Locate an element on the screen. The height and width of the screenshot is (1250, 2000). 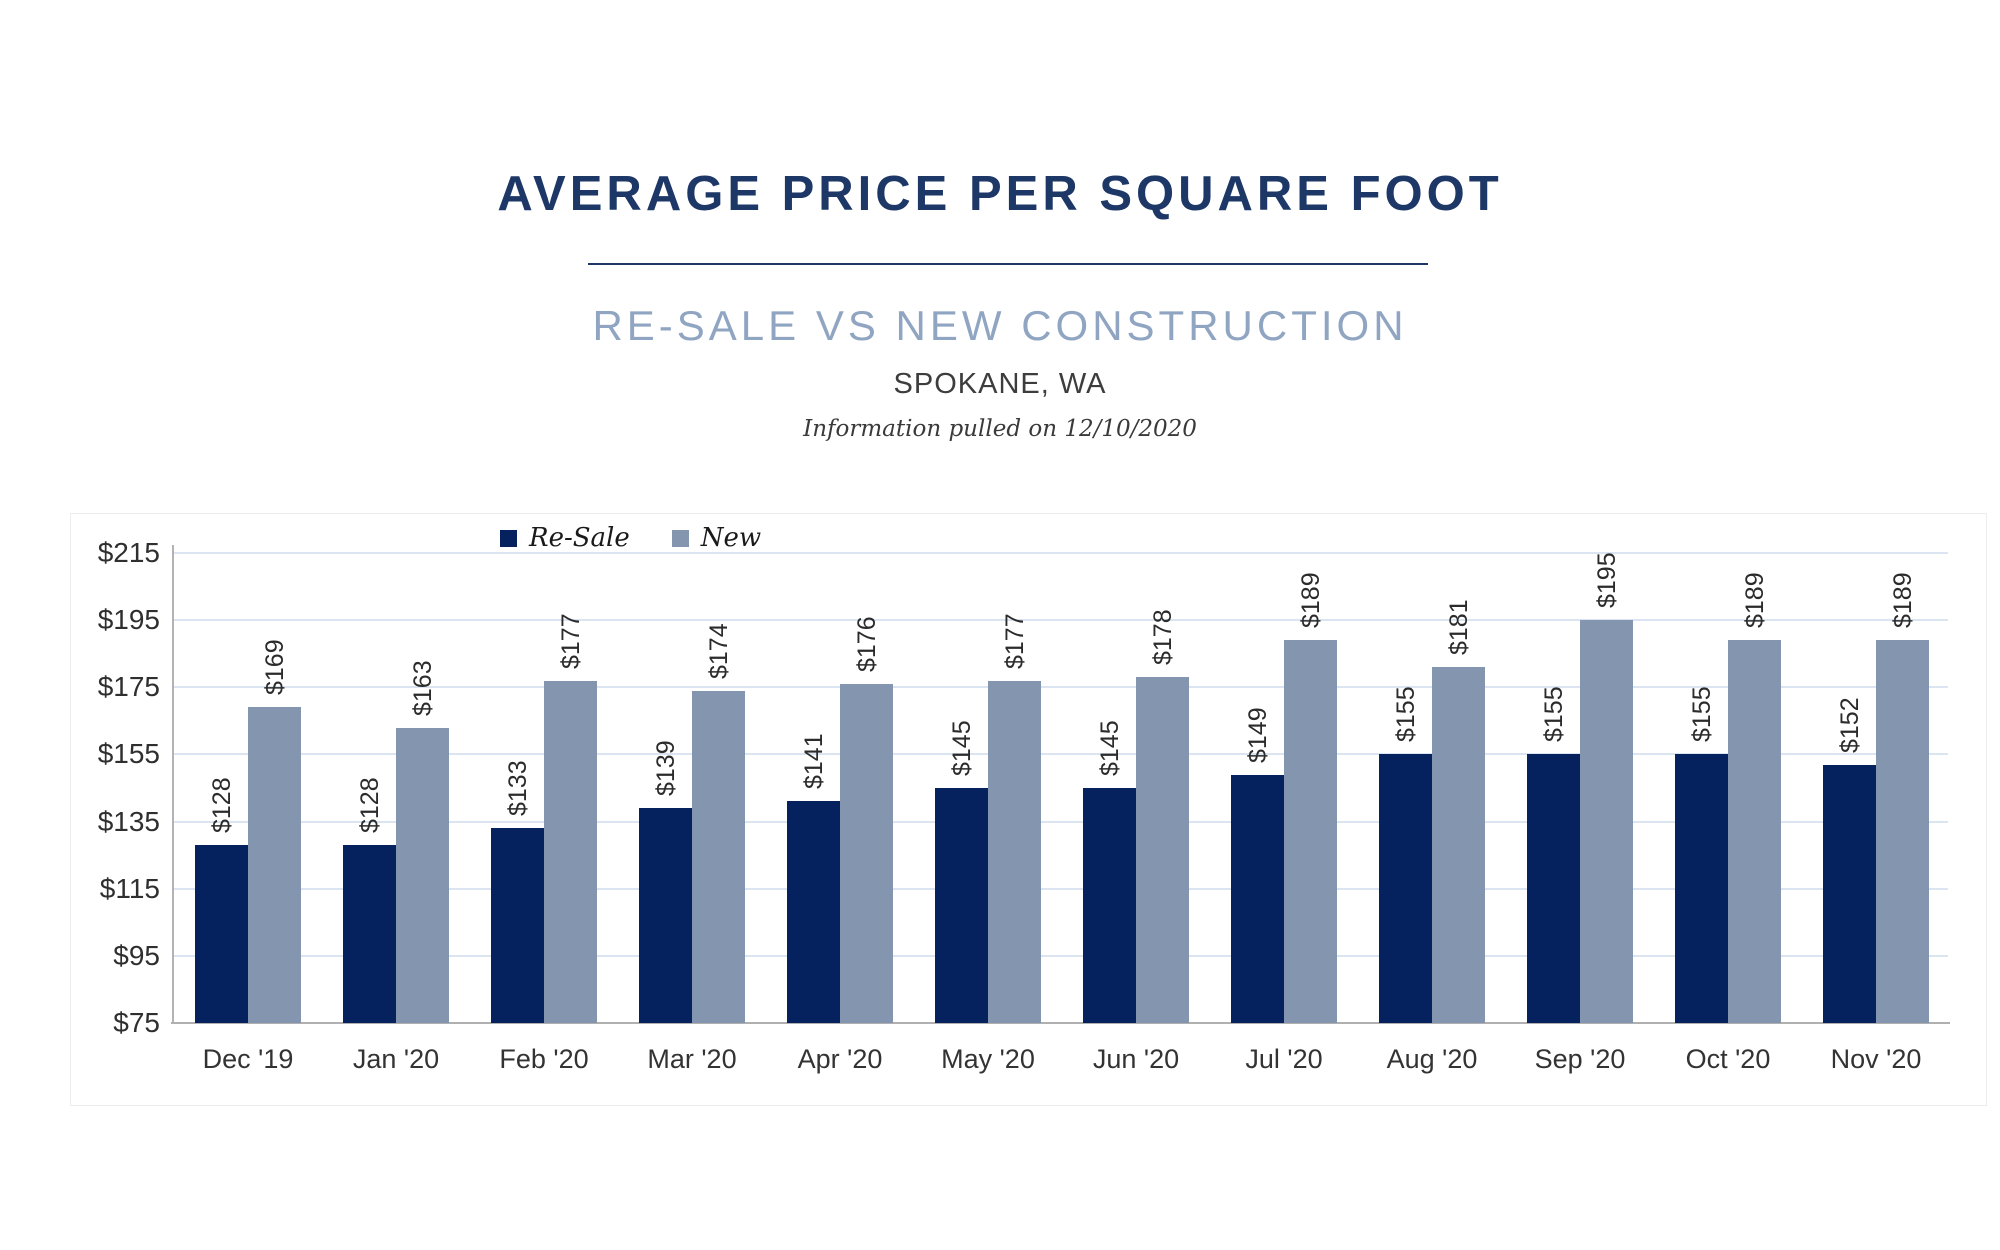
y-axis-tick-label: $135 is located at coordinates (128, 821).